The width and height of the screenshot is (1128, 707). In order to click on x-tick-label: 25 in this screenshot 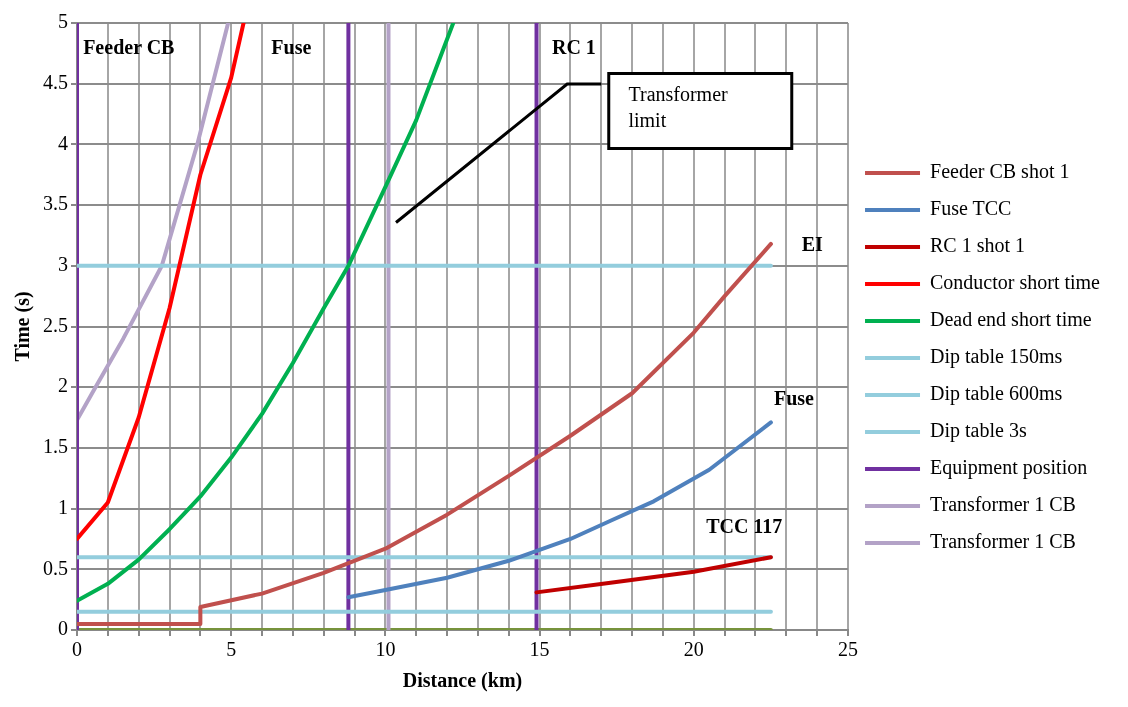, I will do `click(848, 649)`.